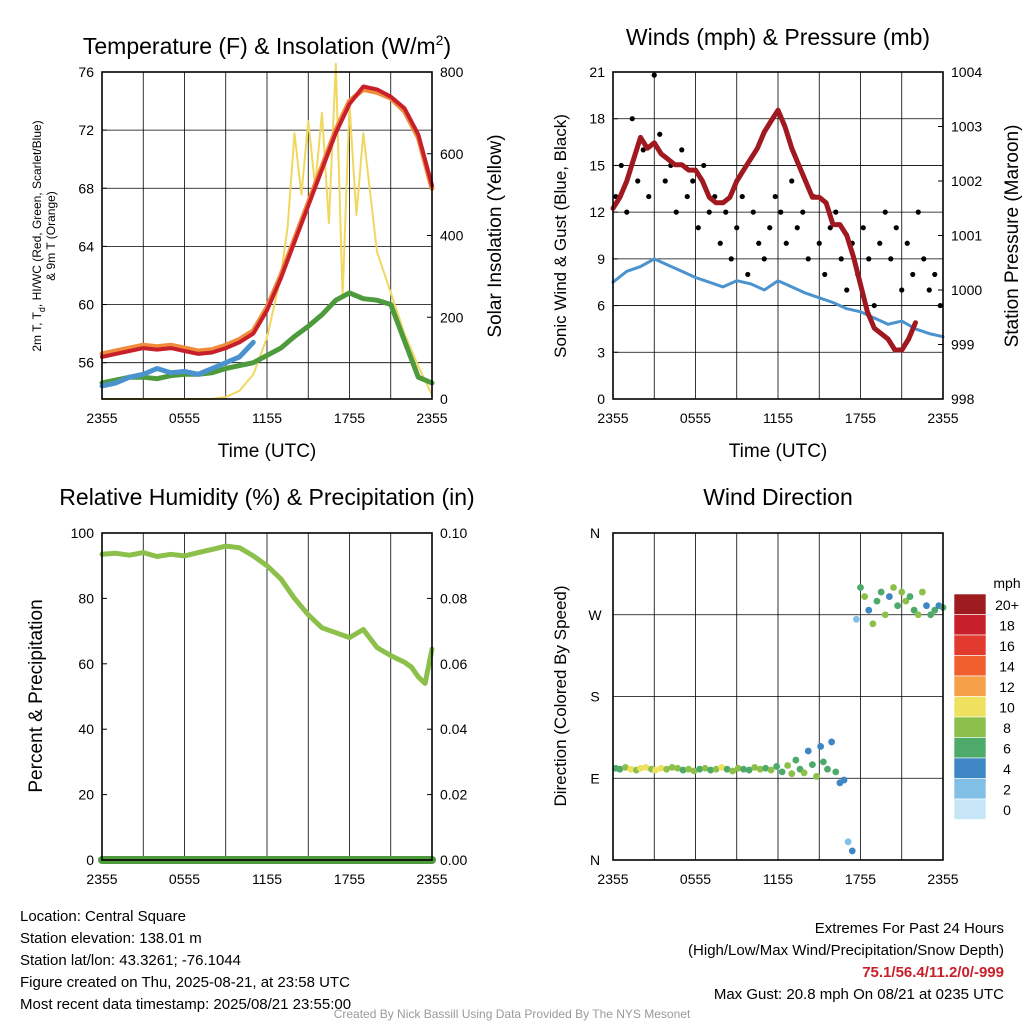 Image resolution: width=1024 pixels, height=1024 pixels. Describe the element at coordinates (597, 119) in the screenshot. I see `winds-ytick: 18` at that location.